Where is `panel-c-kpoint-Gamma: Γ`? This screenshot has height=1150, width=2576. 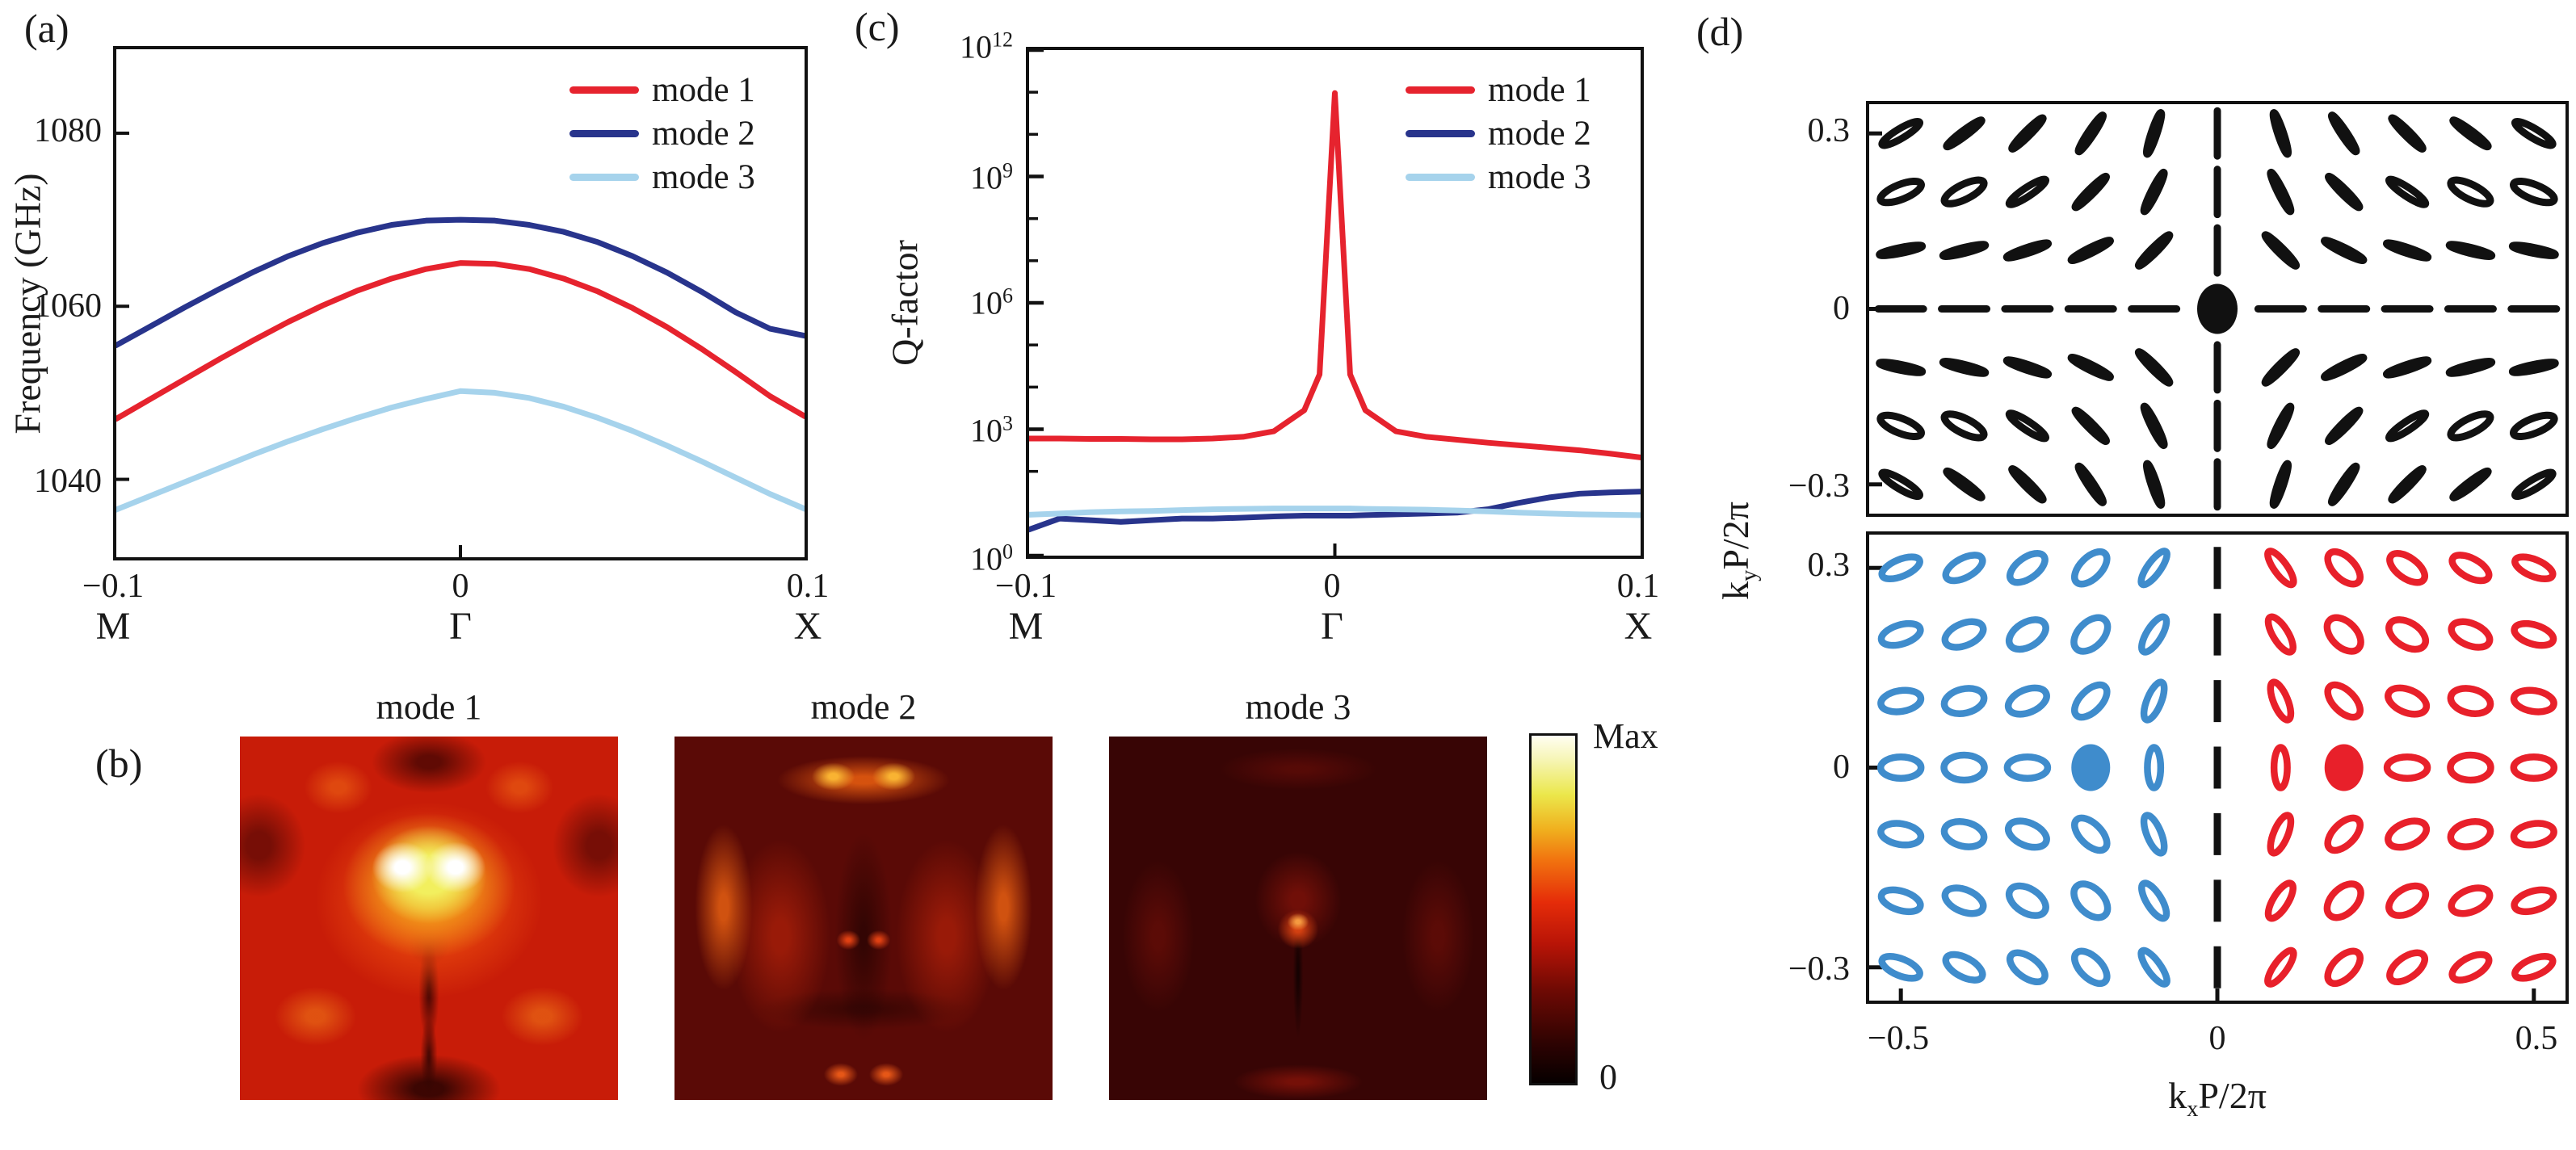
panel-c-kpoint-Gamma: Γ is located at coordinates (1332, 626).